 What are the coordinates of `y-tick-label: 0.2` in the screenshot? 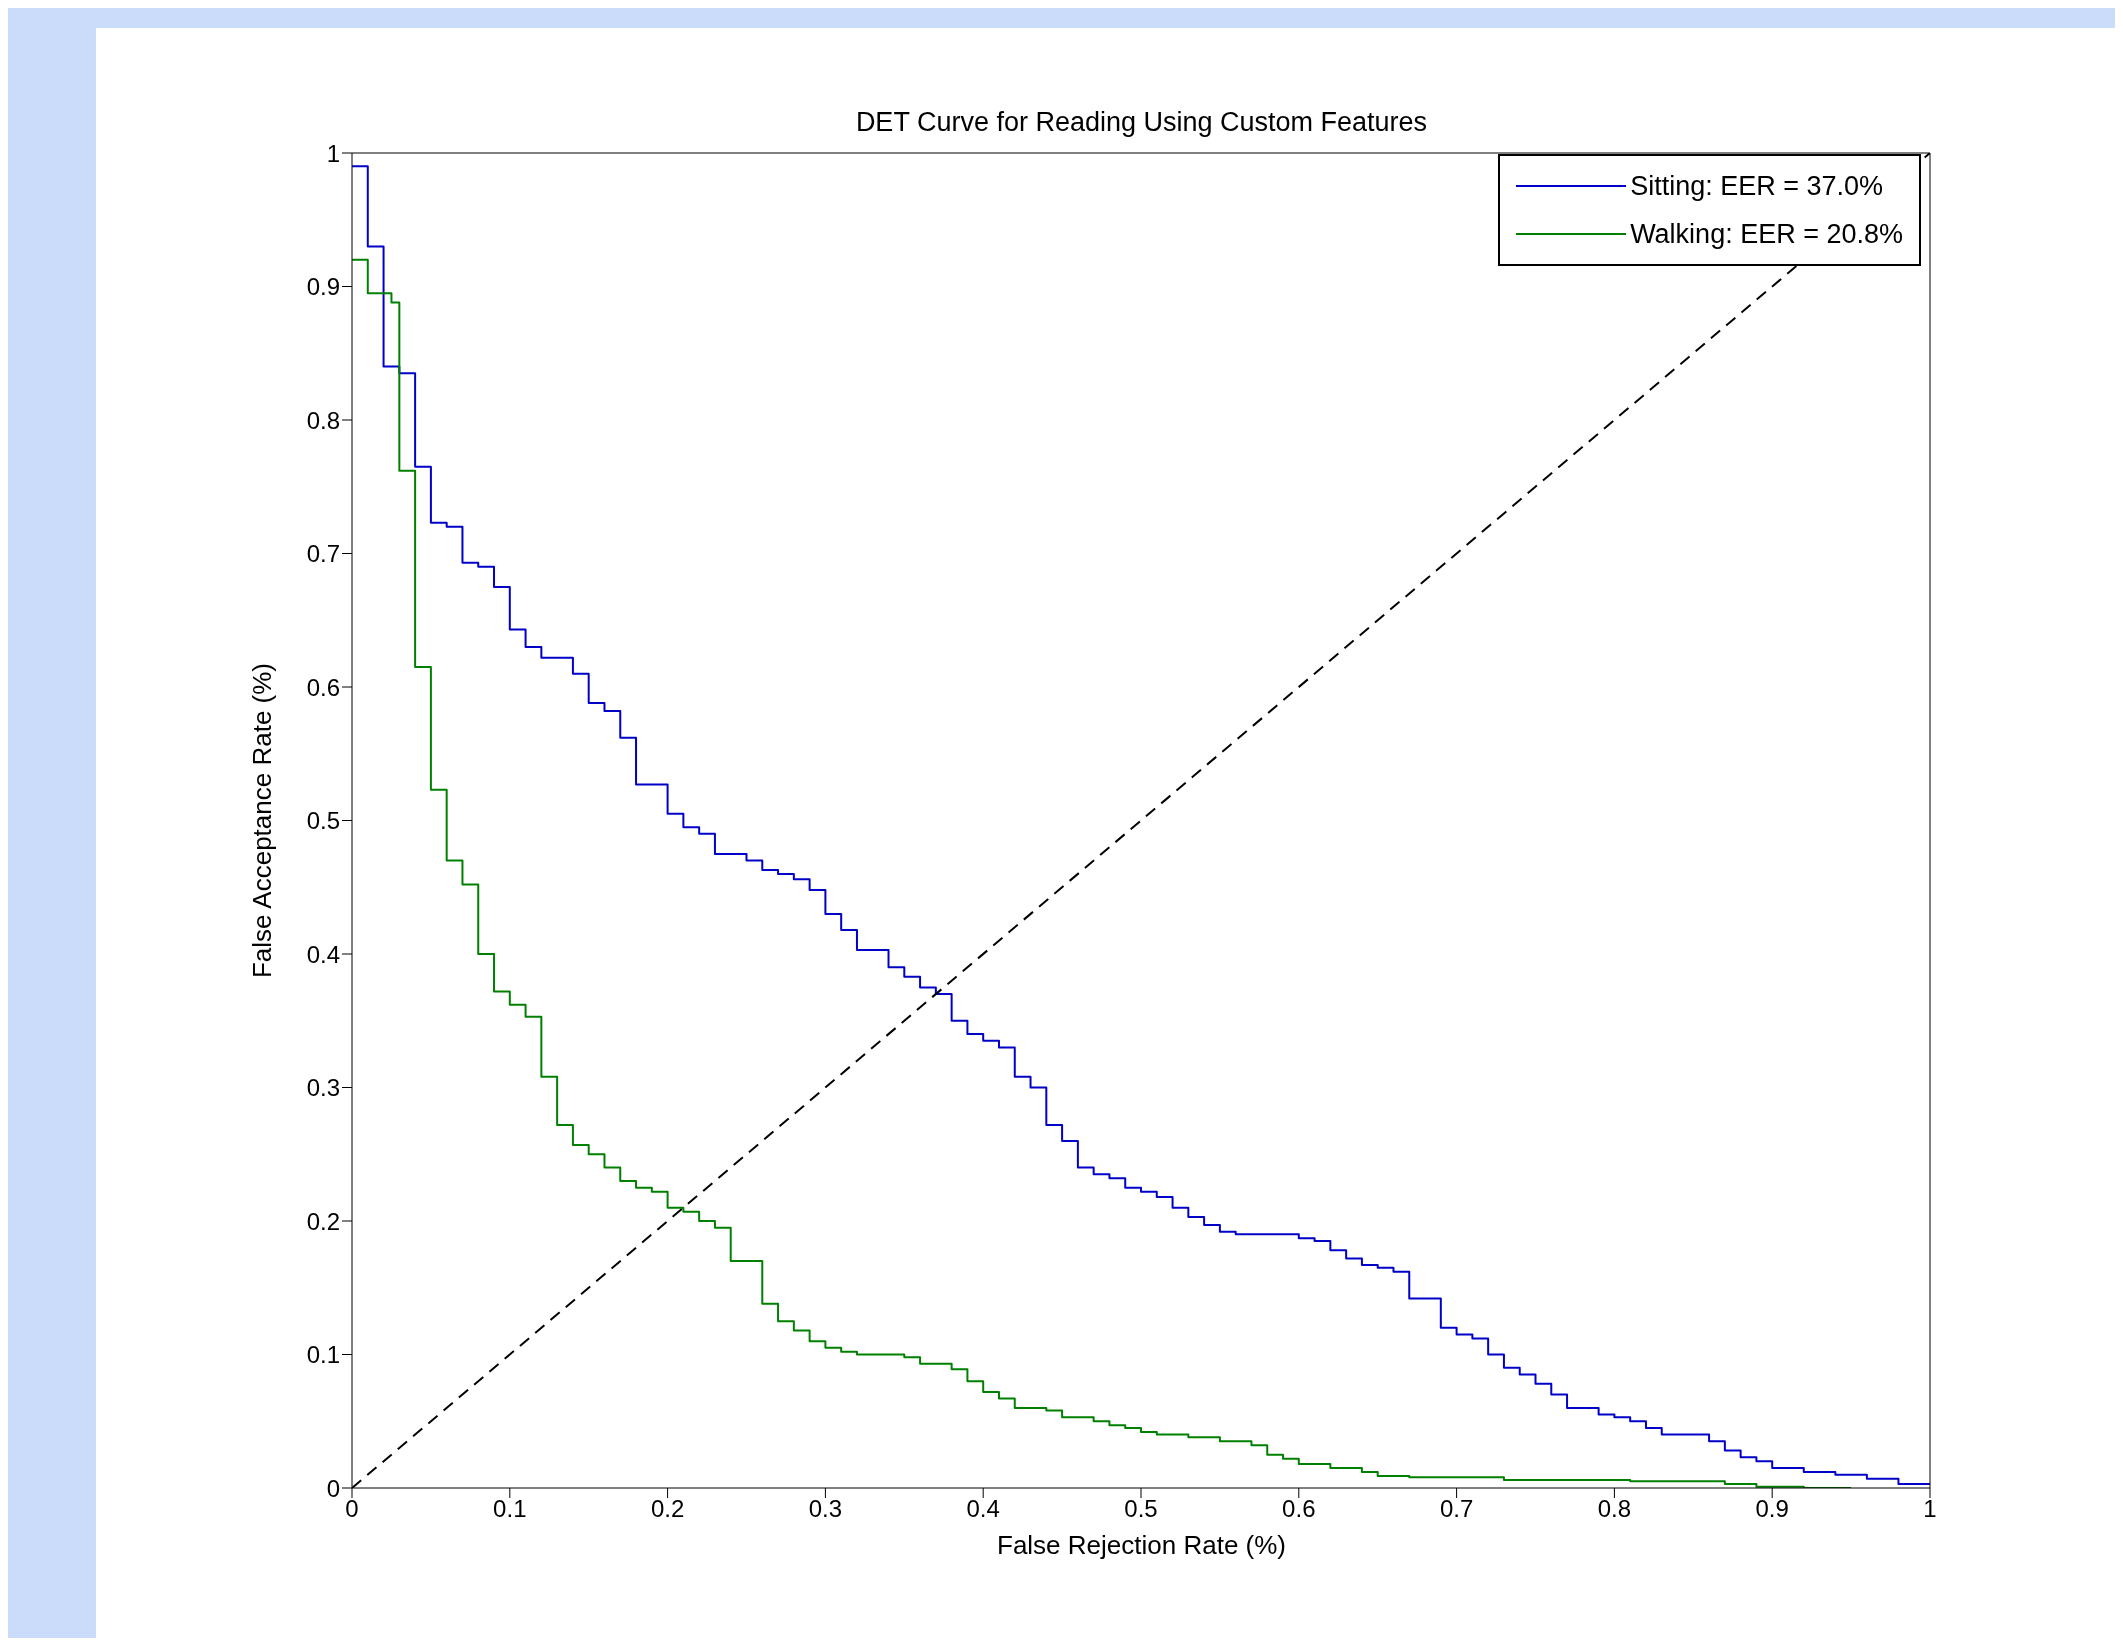 It's located at (323, 1221).